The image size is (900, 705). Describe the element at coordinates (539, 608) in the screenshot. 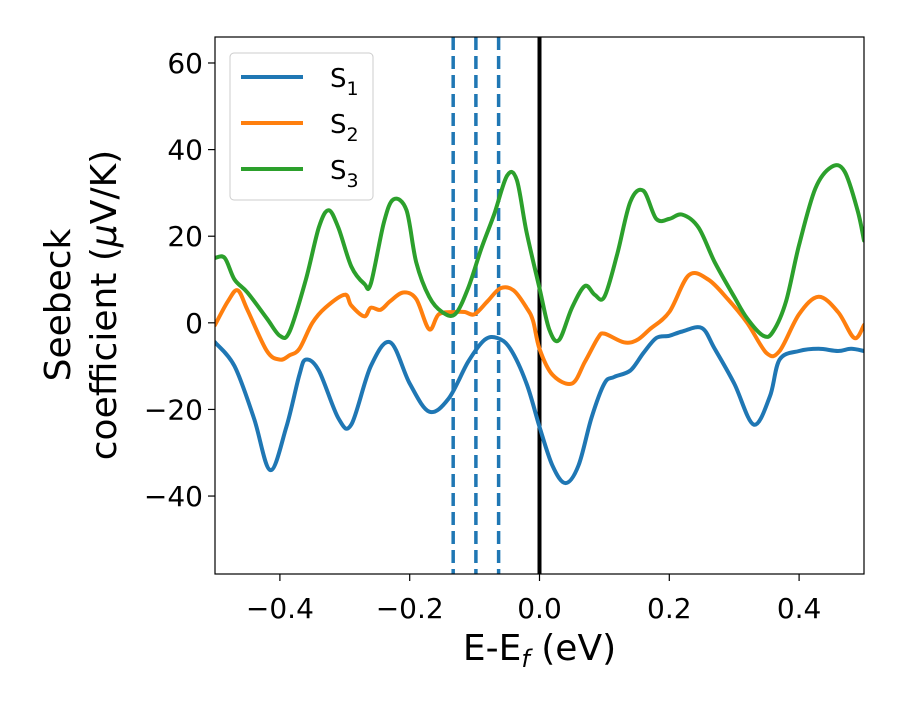

I see `x-tick-label: 0.0` at that location.